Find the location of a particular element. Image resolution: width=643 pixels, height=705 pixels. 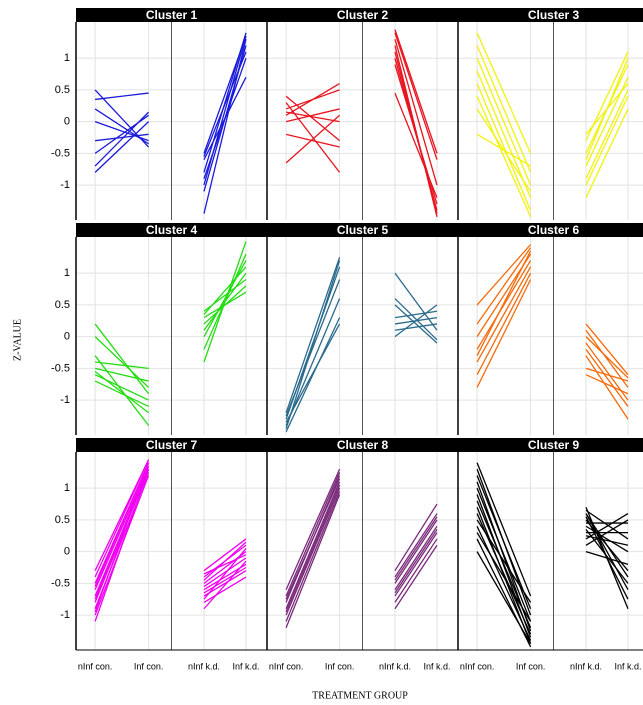

y-tick-label: 0 is located at coordinates (67, 552).